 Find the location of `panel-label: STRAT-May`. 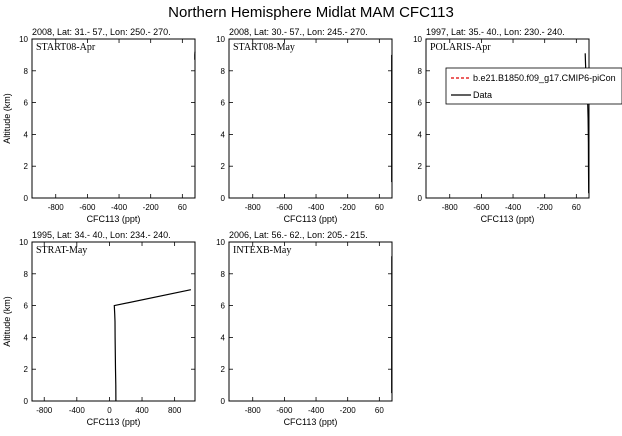

panel-label: STRAT-May is located at coordinates (61, 250).